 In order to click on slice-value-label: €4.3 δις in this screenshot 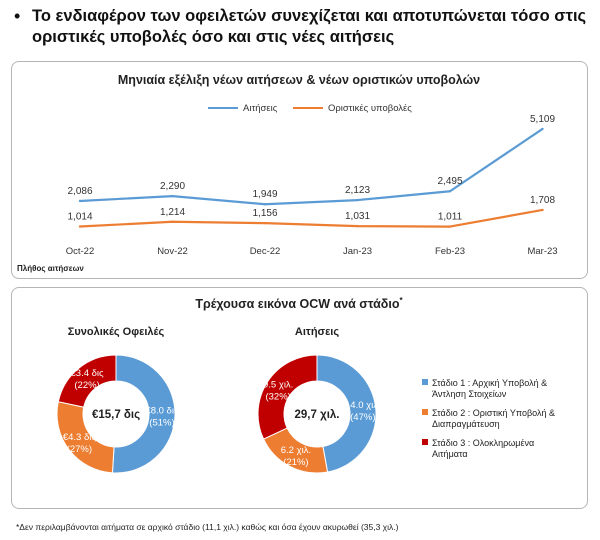, I will do `click(80, 437)`.